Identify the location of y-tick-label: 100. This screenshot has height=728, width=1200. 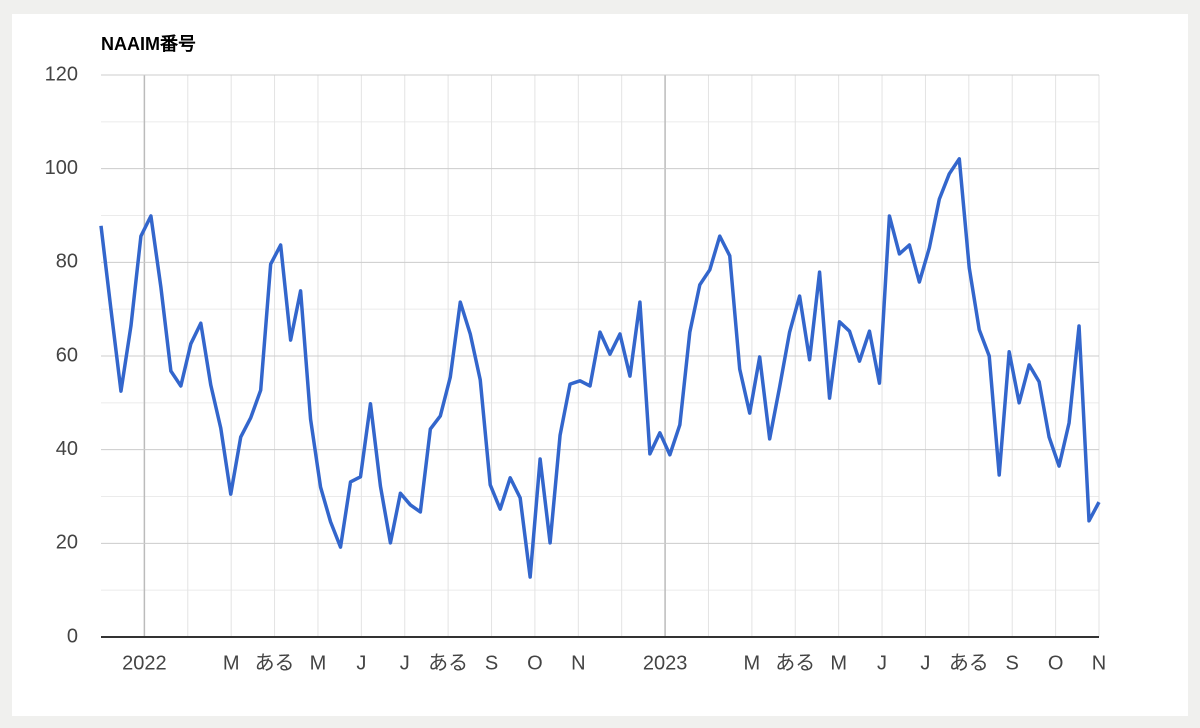
(61, 168).